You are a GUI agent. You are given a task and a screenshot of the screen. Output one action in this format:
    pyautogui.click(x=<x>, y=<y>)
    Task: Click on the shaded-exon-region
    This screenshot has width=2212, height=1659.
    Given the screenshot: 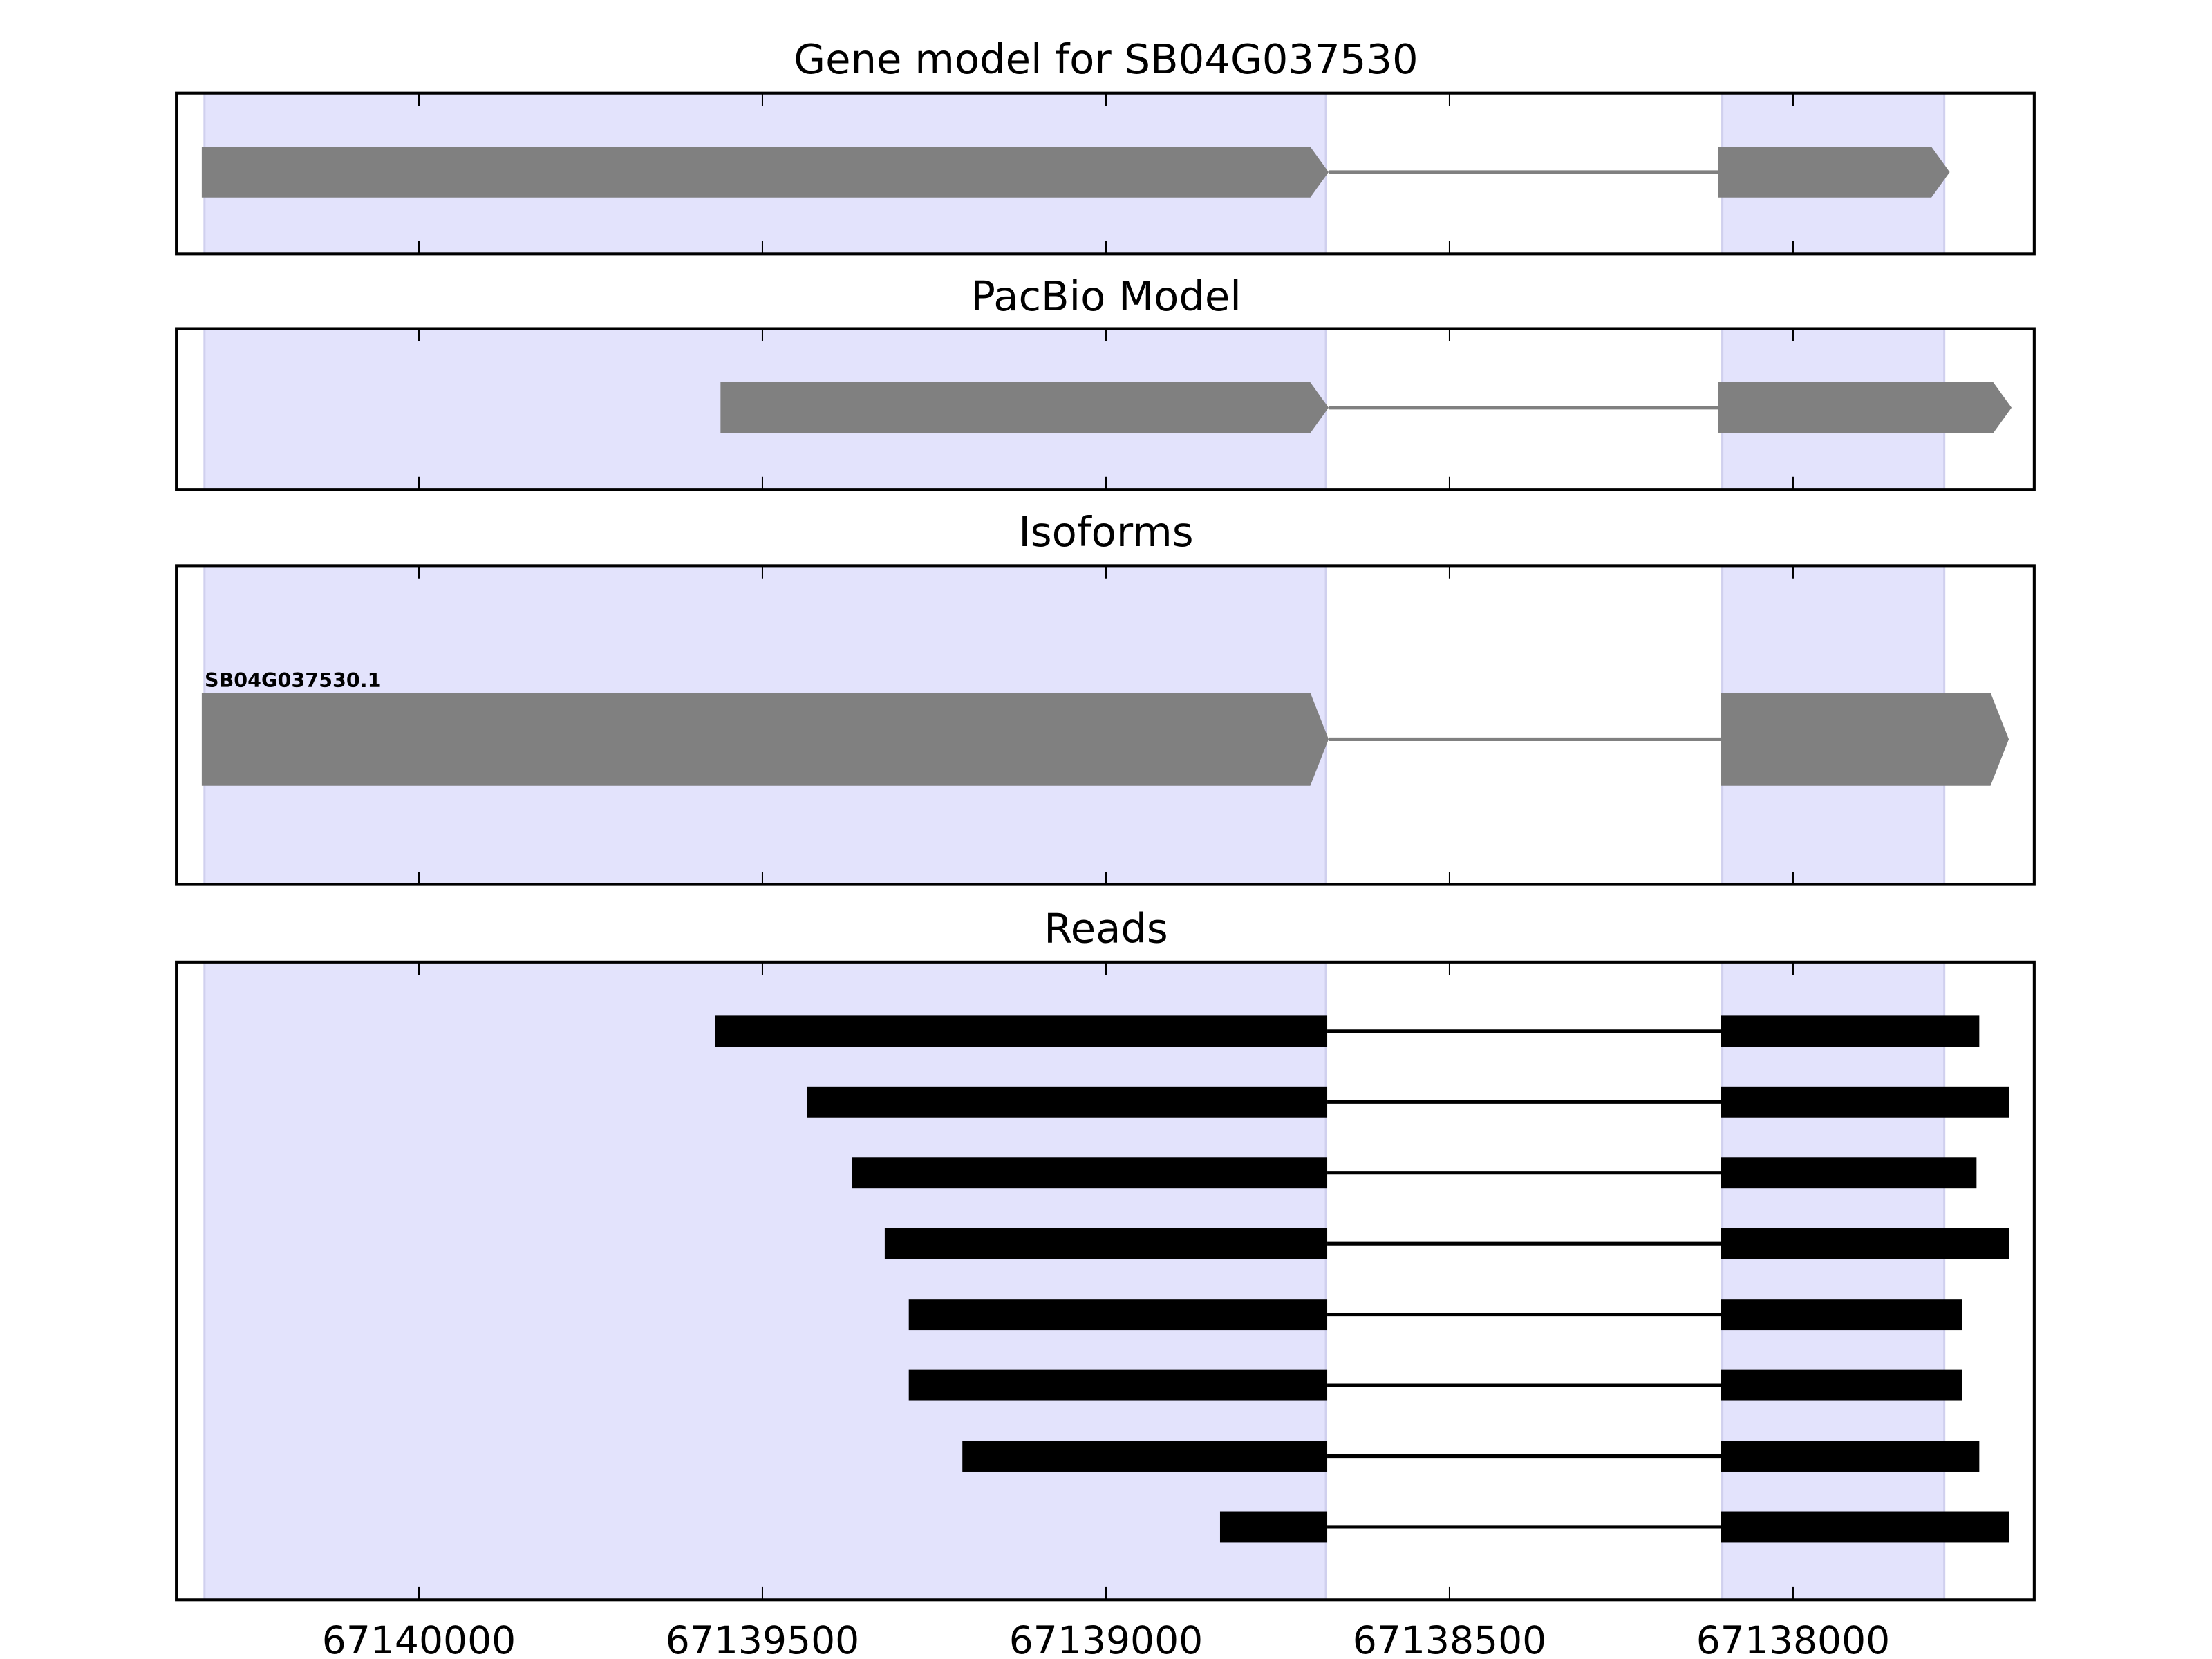 What is the action you would take?
    pyautogui.click(x=1834, y=1281)
    